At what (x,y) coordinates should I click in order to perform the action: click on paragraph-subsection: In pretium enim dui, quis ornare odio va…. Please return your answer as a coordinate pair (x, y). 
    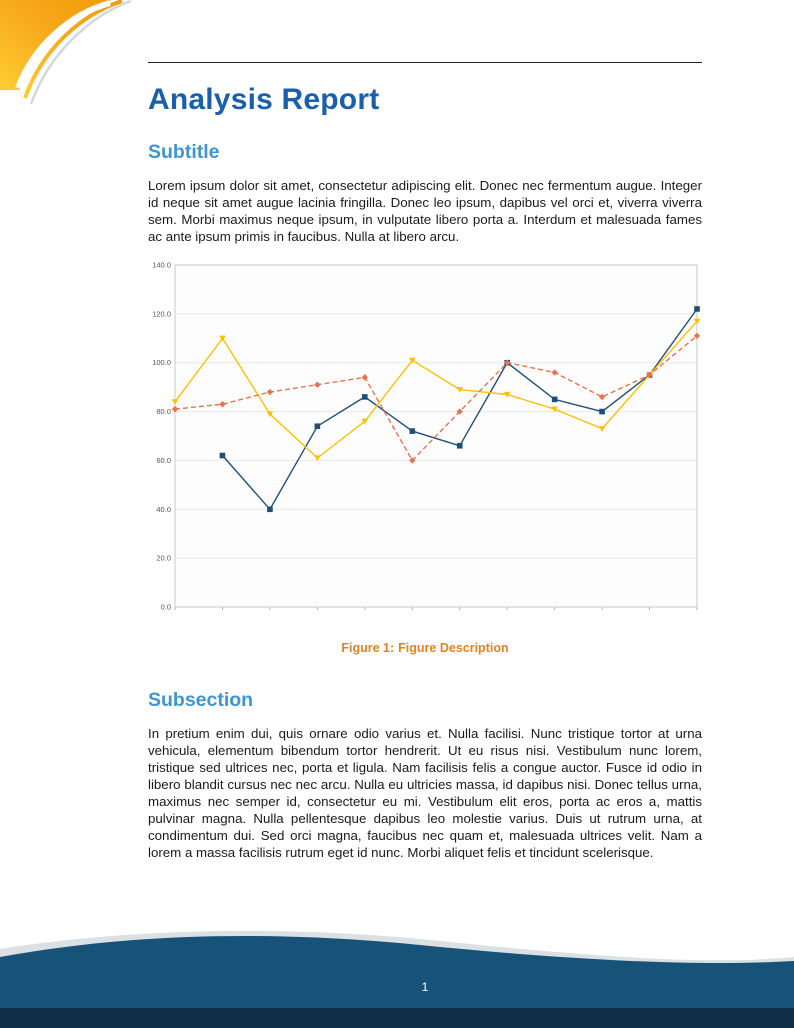
    Looking at the image, I should click on (425, 793).